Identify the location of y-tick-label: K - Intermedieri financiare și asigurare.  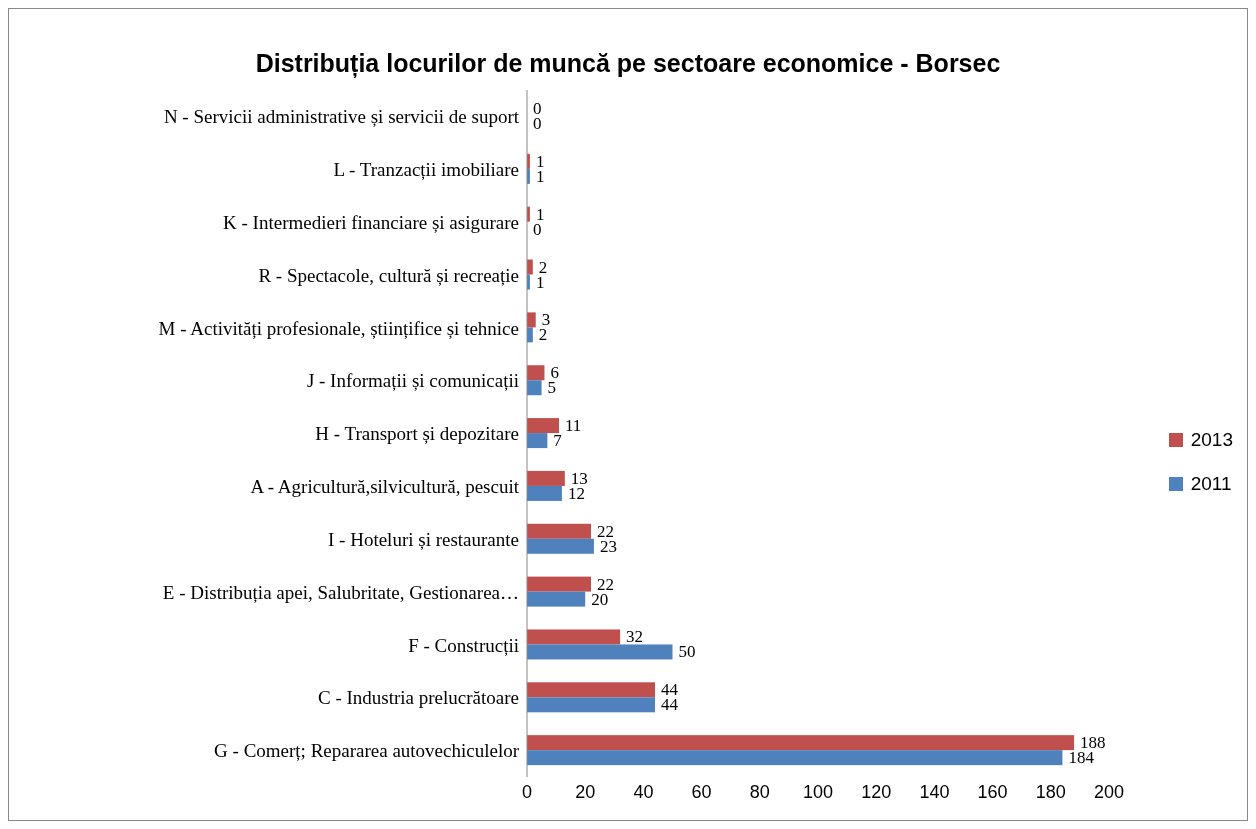
(371, 222).